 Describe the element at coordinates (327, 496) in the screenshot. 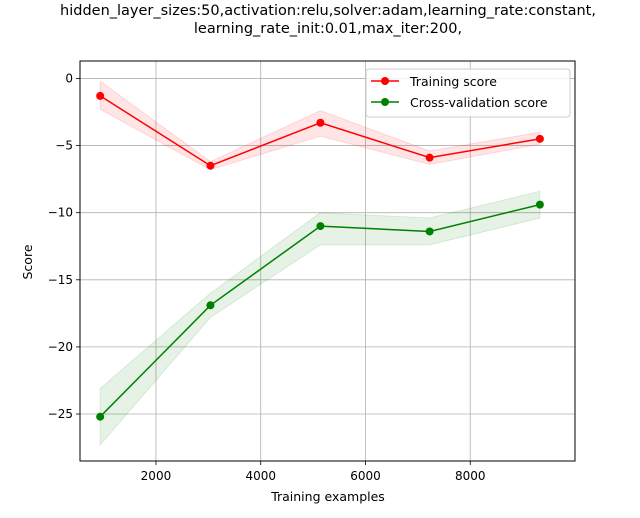

I see `x-axis-label: Training examples` at that location.